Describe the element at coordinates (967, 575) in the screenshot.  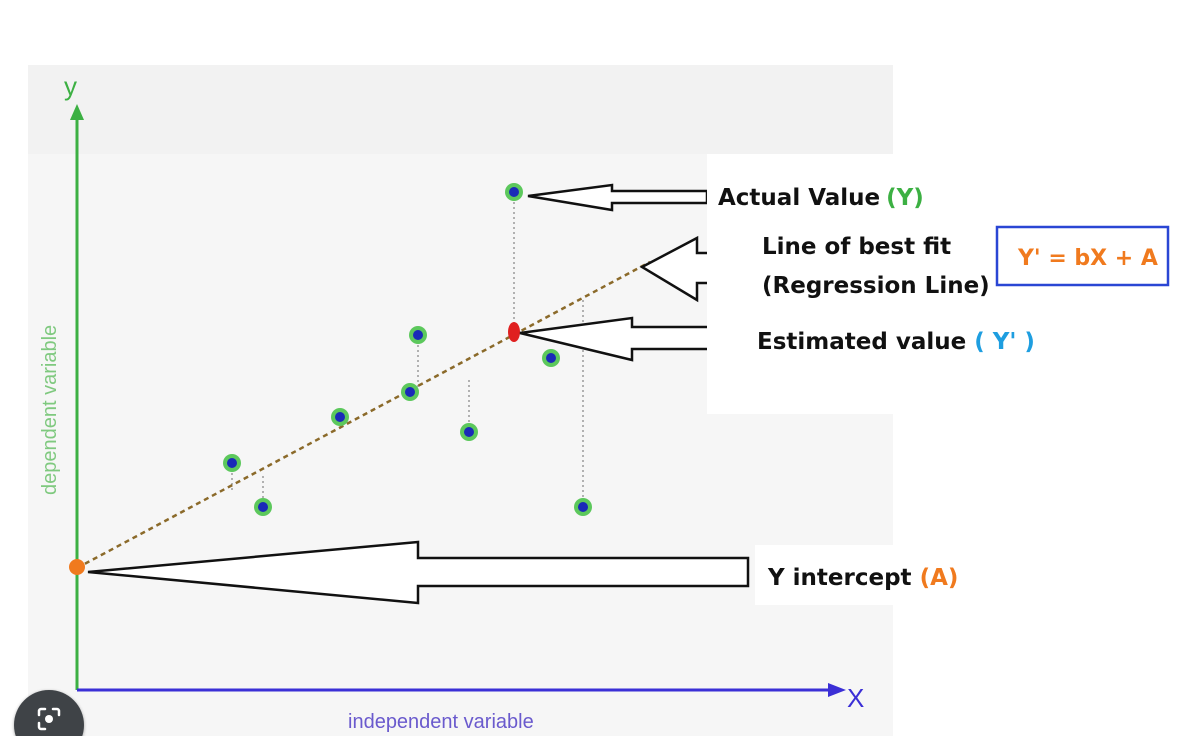
I see `intercept-label-panel` at that location.